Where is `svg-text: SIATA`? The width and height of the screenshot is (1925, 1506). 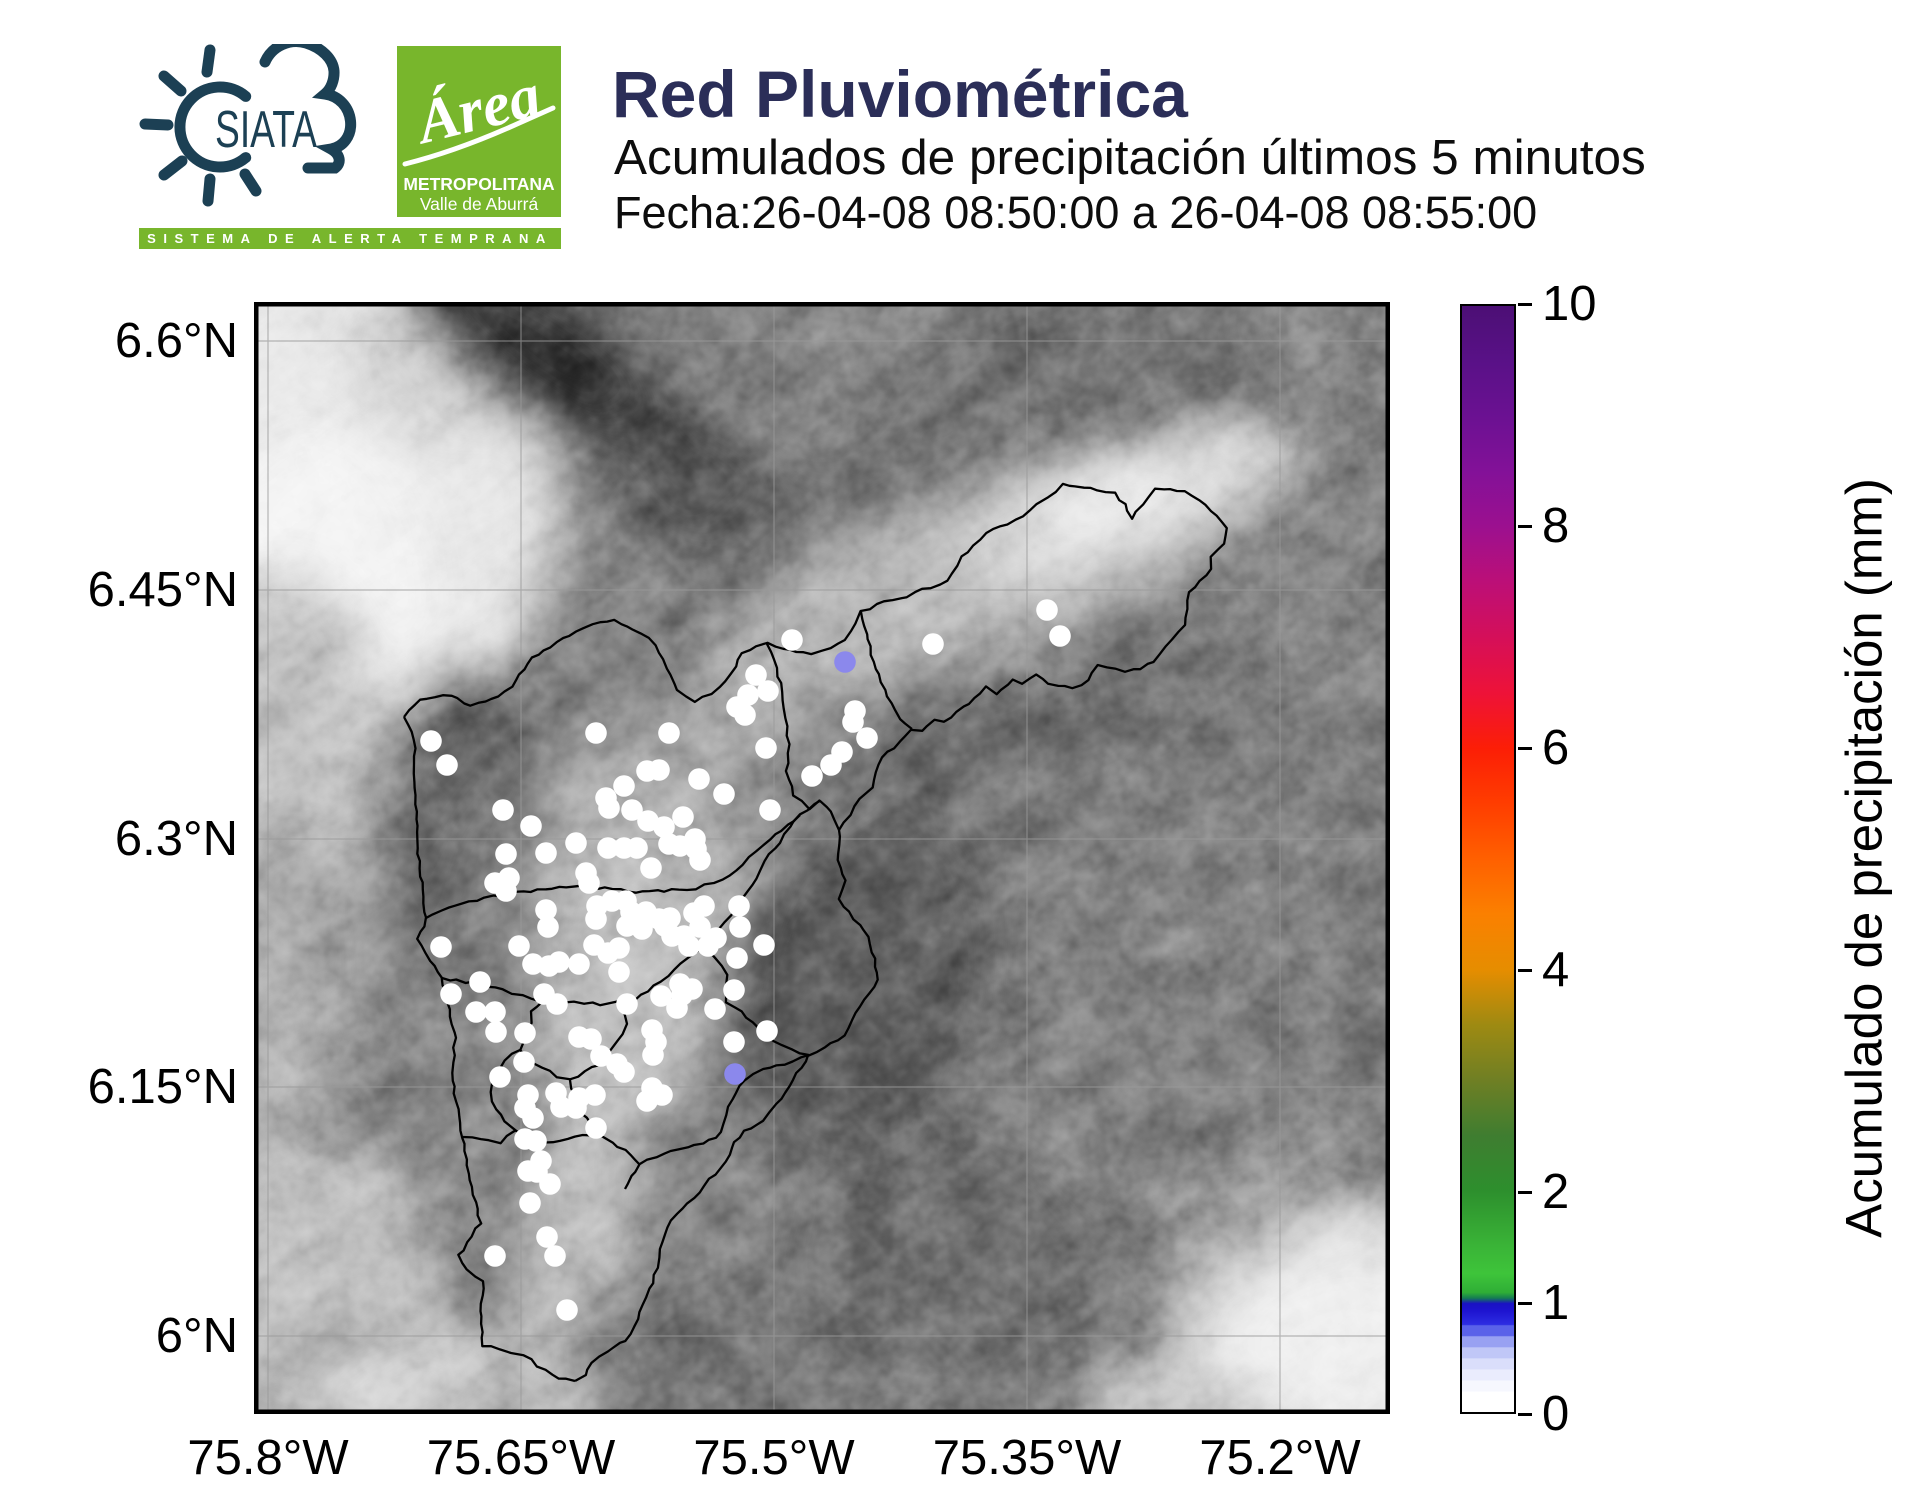
svg-text: SIATA is located at coordinates (266, 130).